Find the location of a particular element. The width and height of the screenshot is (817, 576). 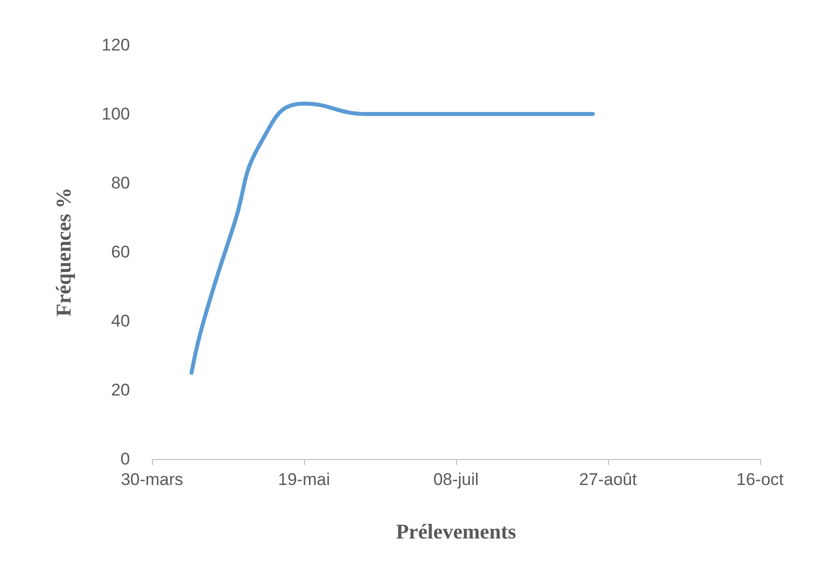

y-tick-label: 80 is located at coordinates (120, 183).